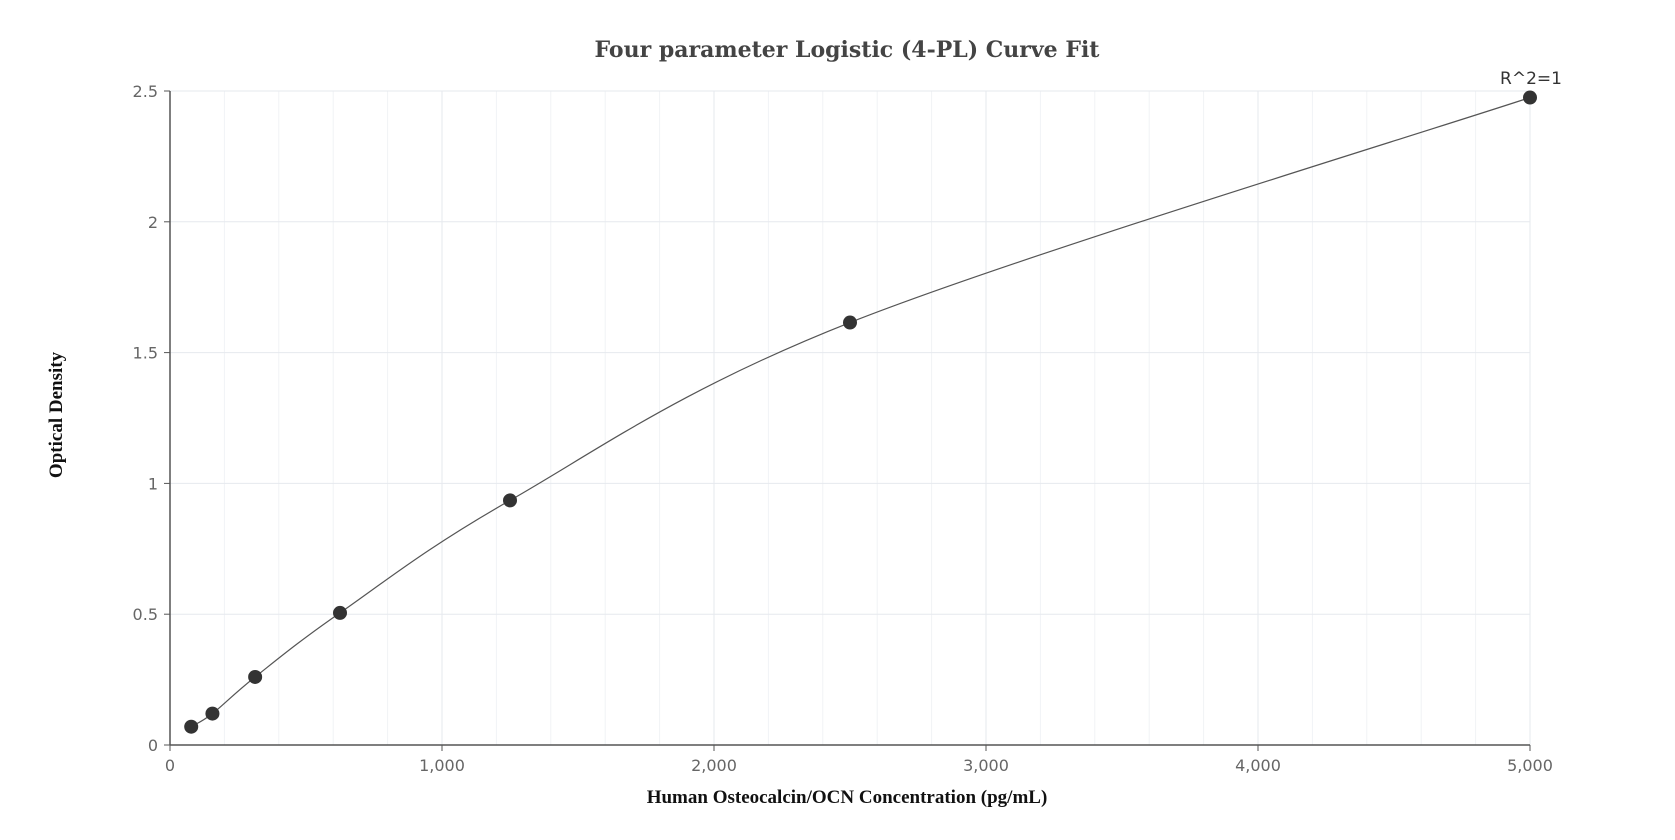 This screenshot has height=840, width=1675. I want to click on r-squared-annotation: R^2=1, so click(1531, 79).